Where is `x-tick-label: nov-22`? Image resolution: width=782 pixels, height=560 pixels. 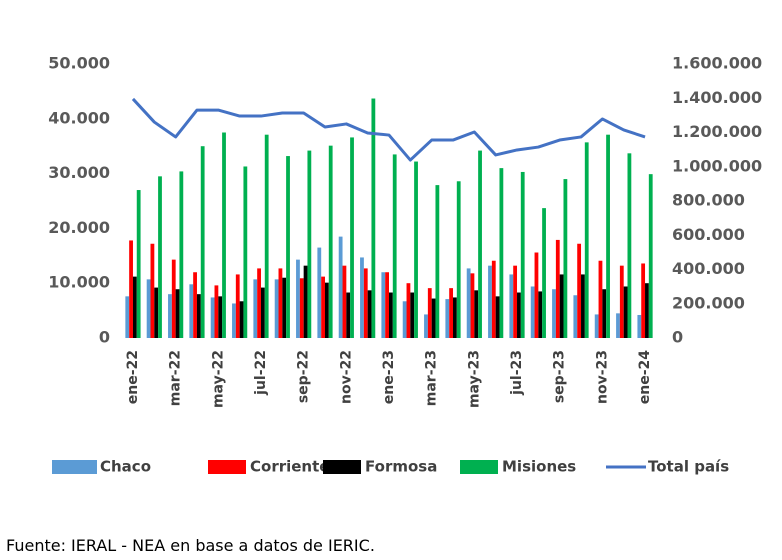 x-tick-label: nov-22 is located at coordinates (346, 377).